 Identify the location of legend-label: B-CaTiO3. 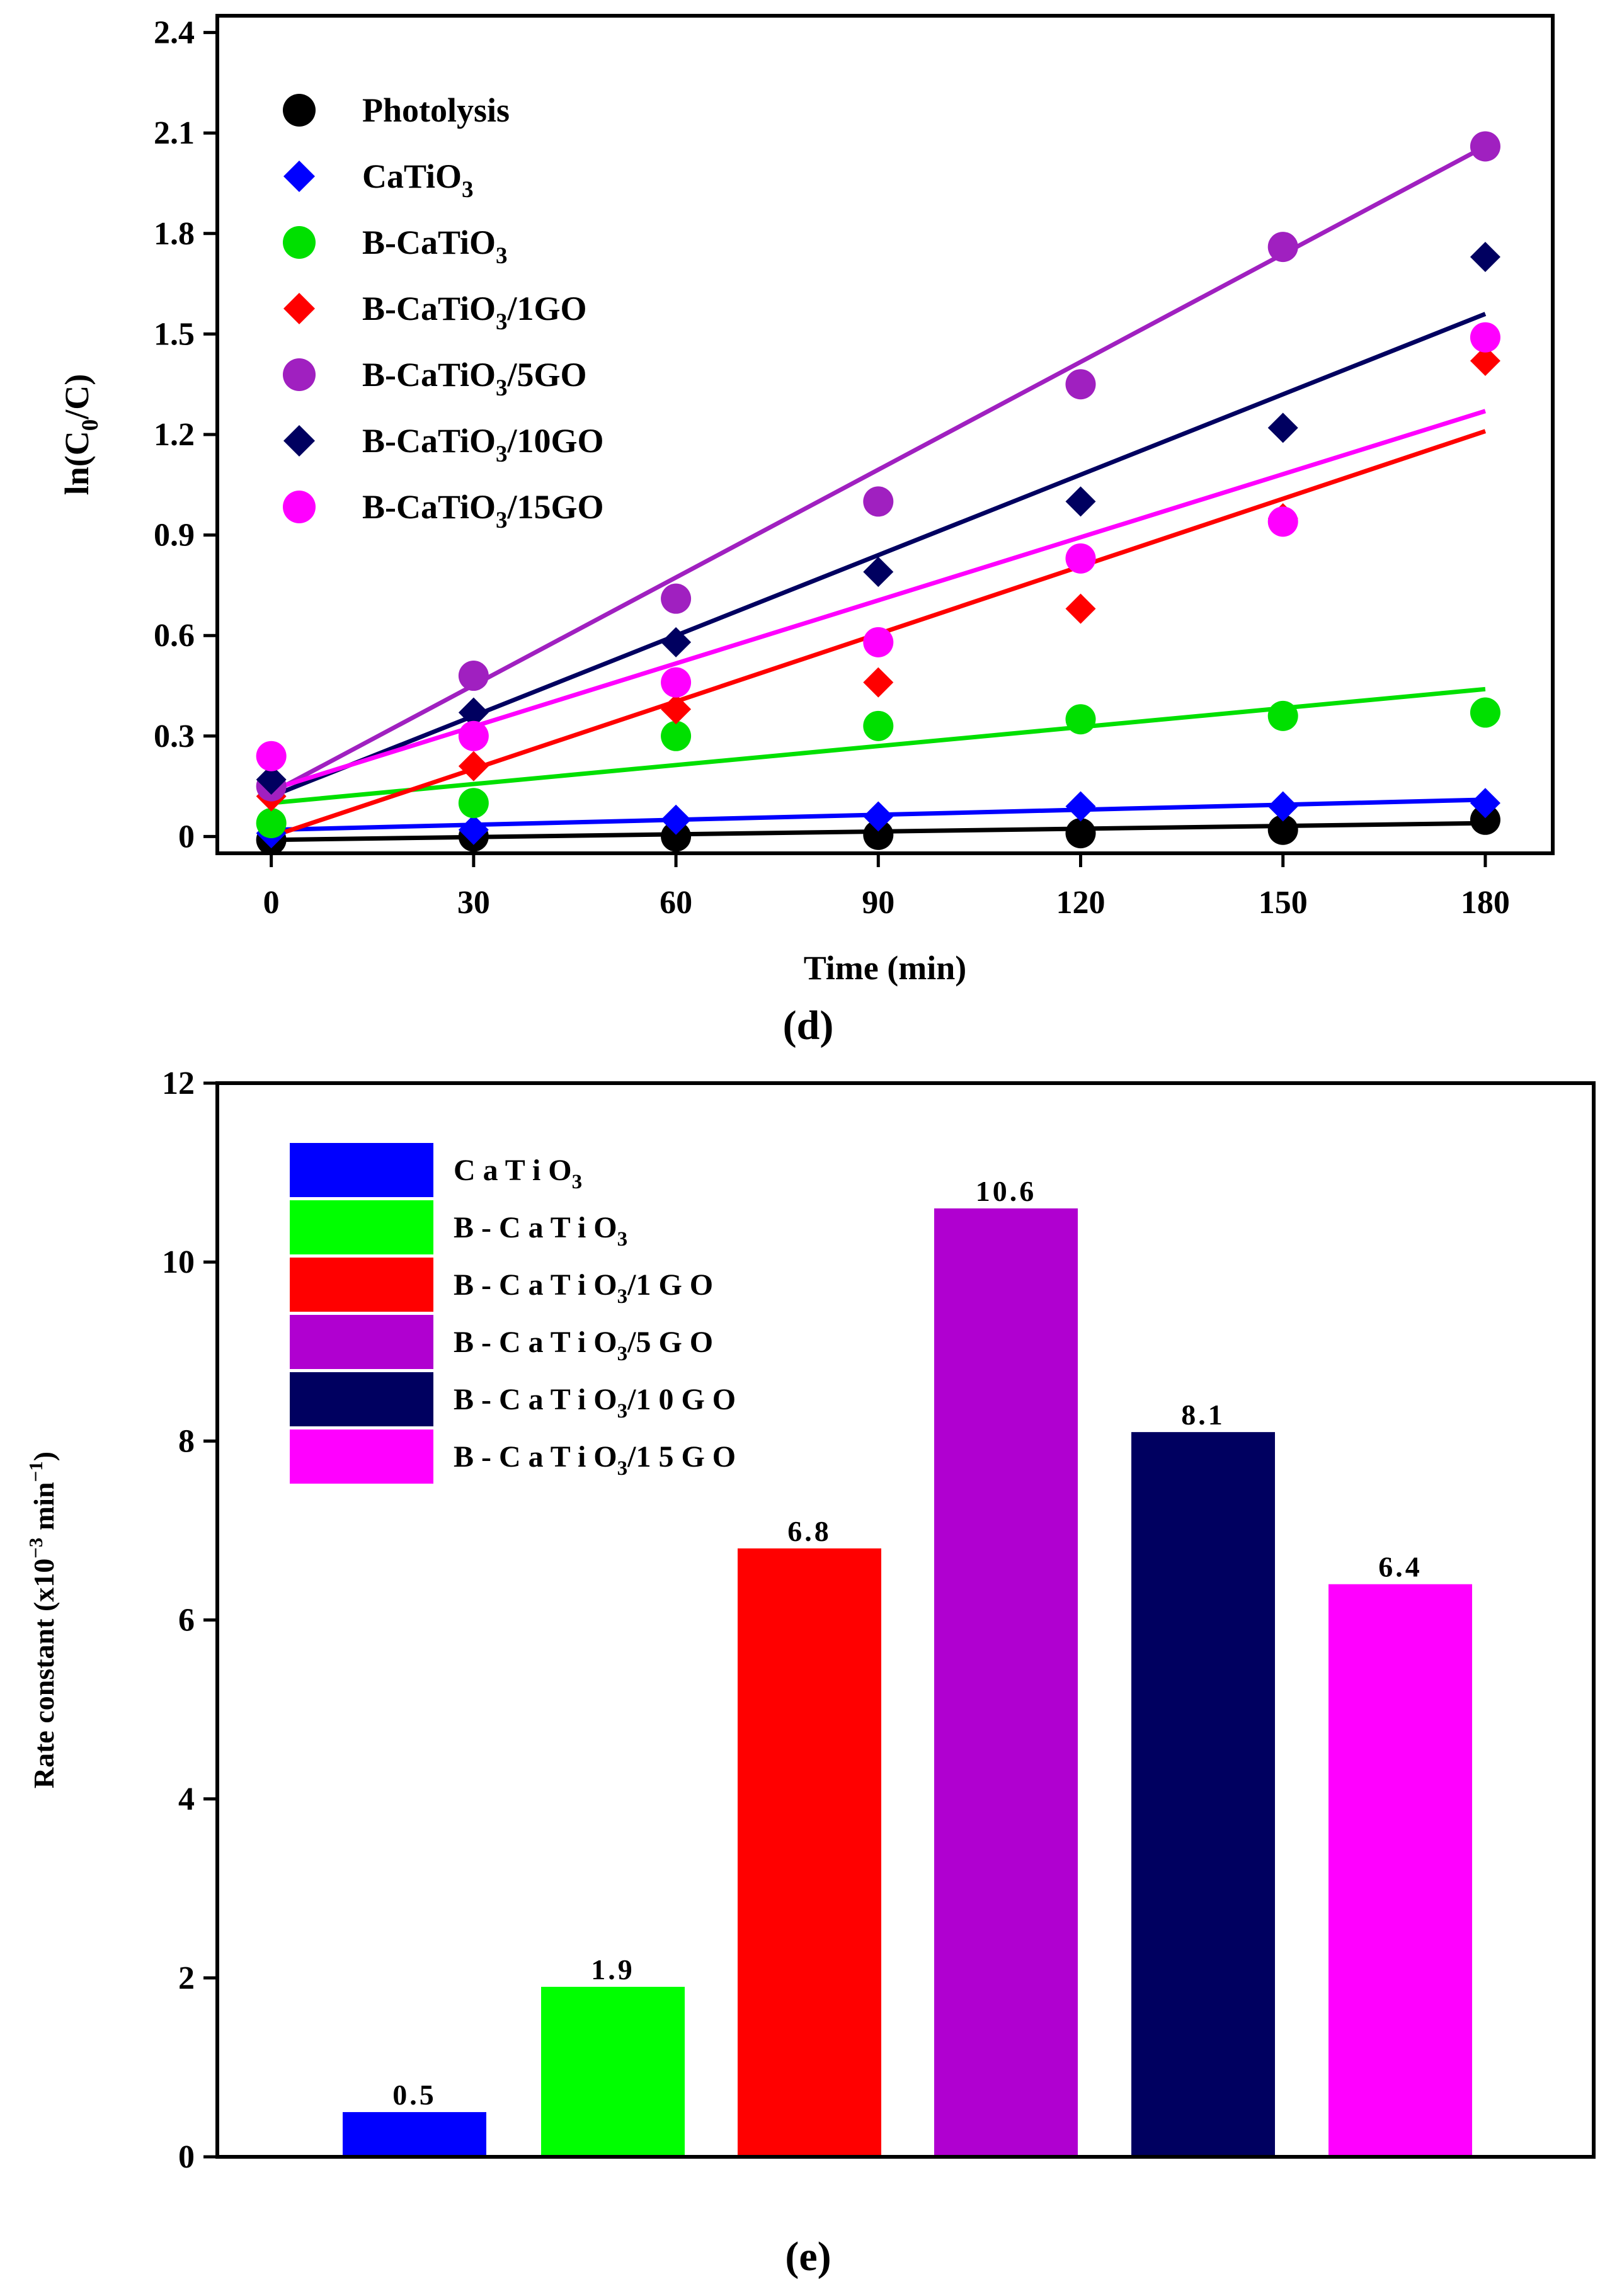
(435, 247).